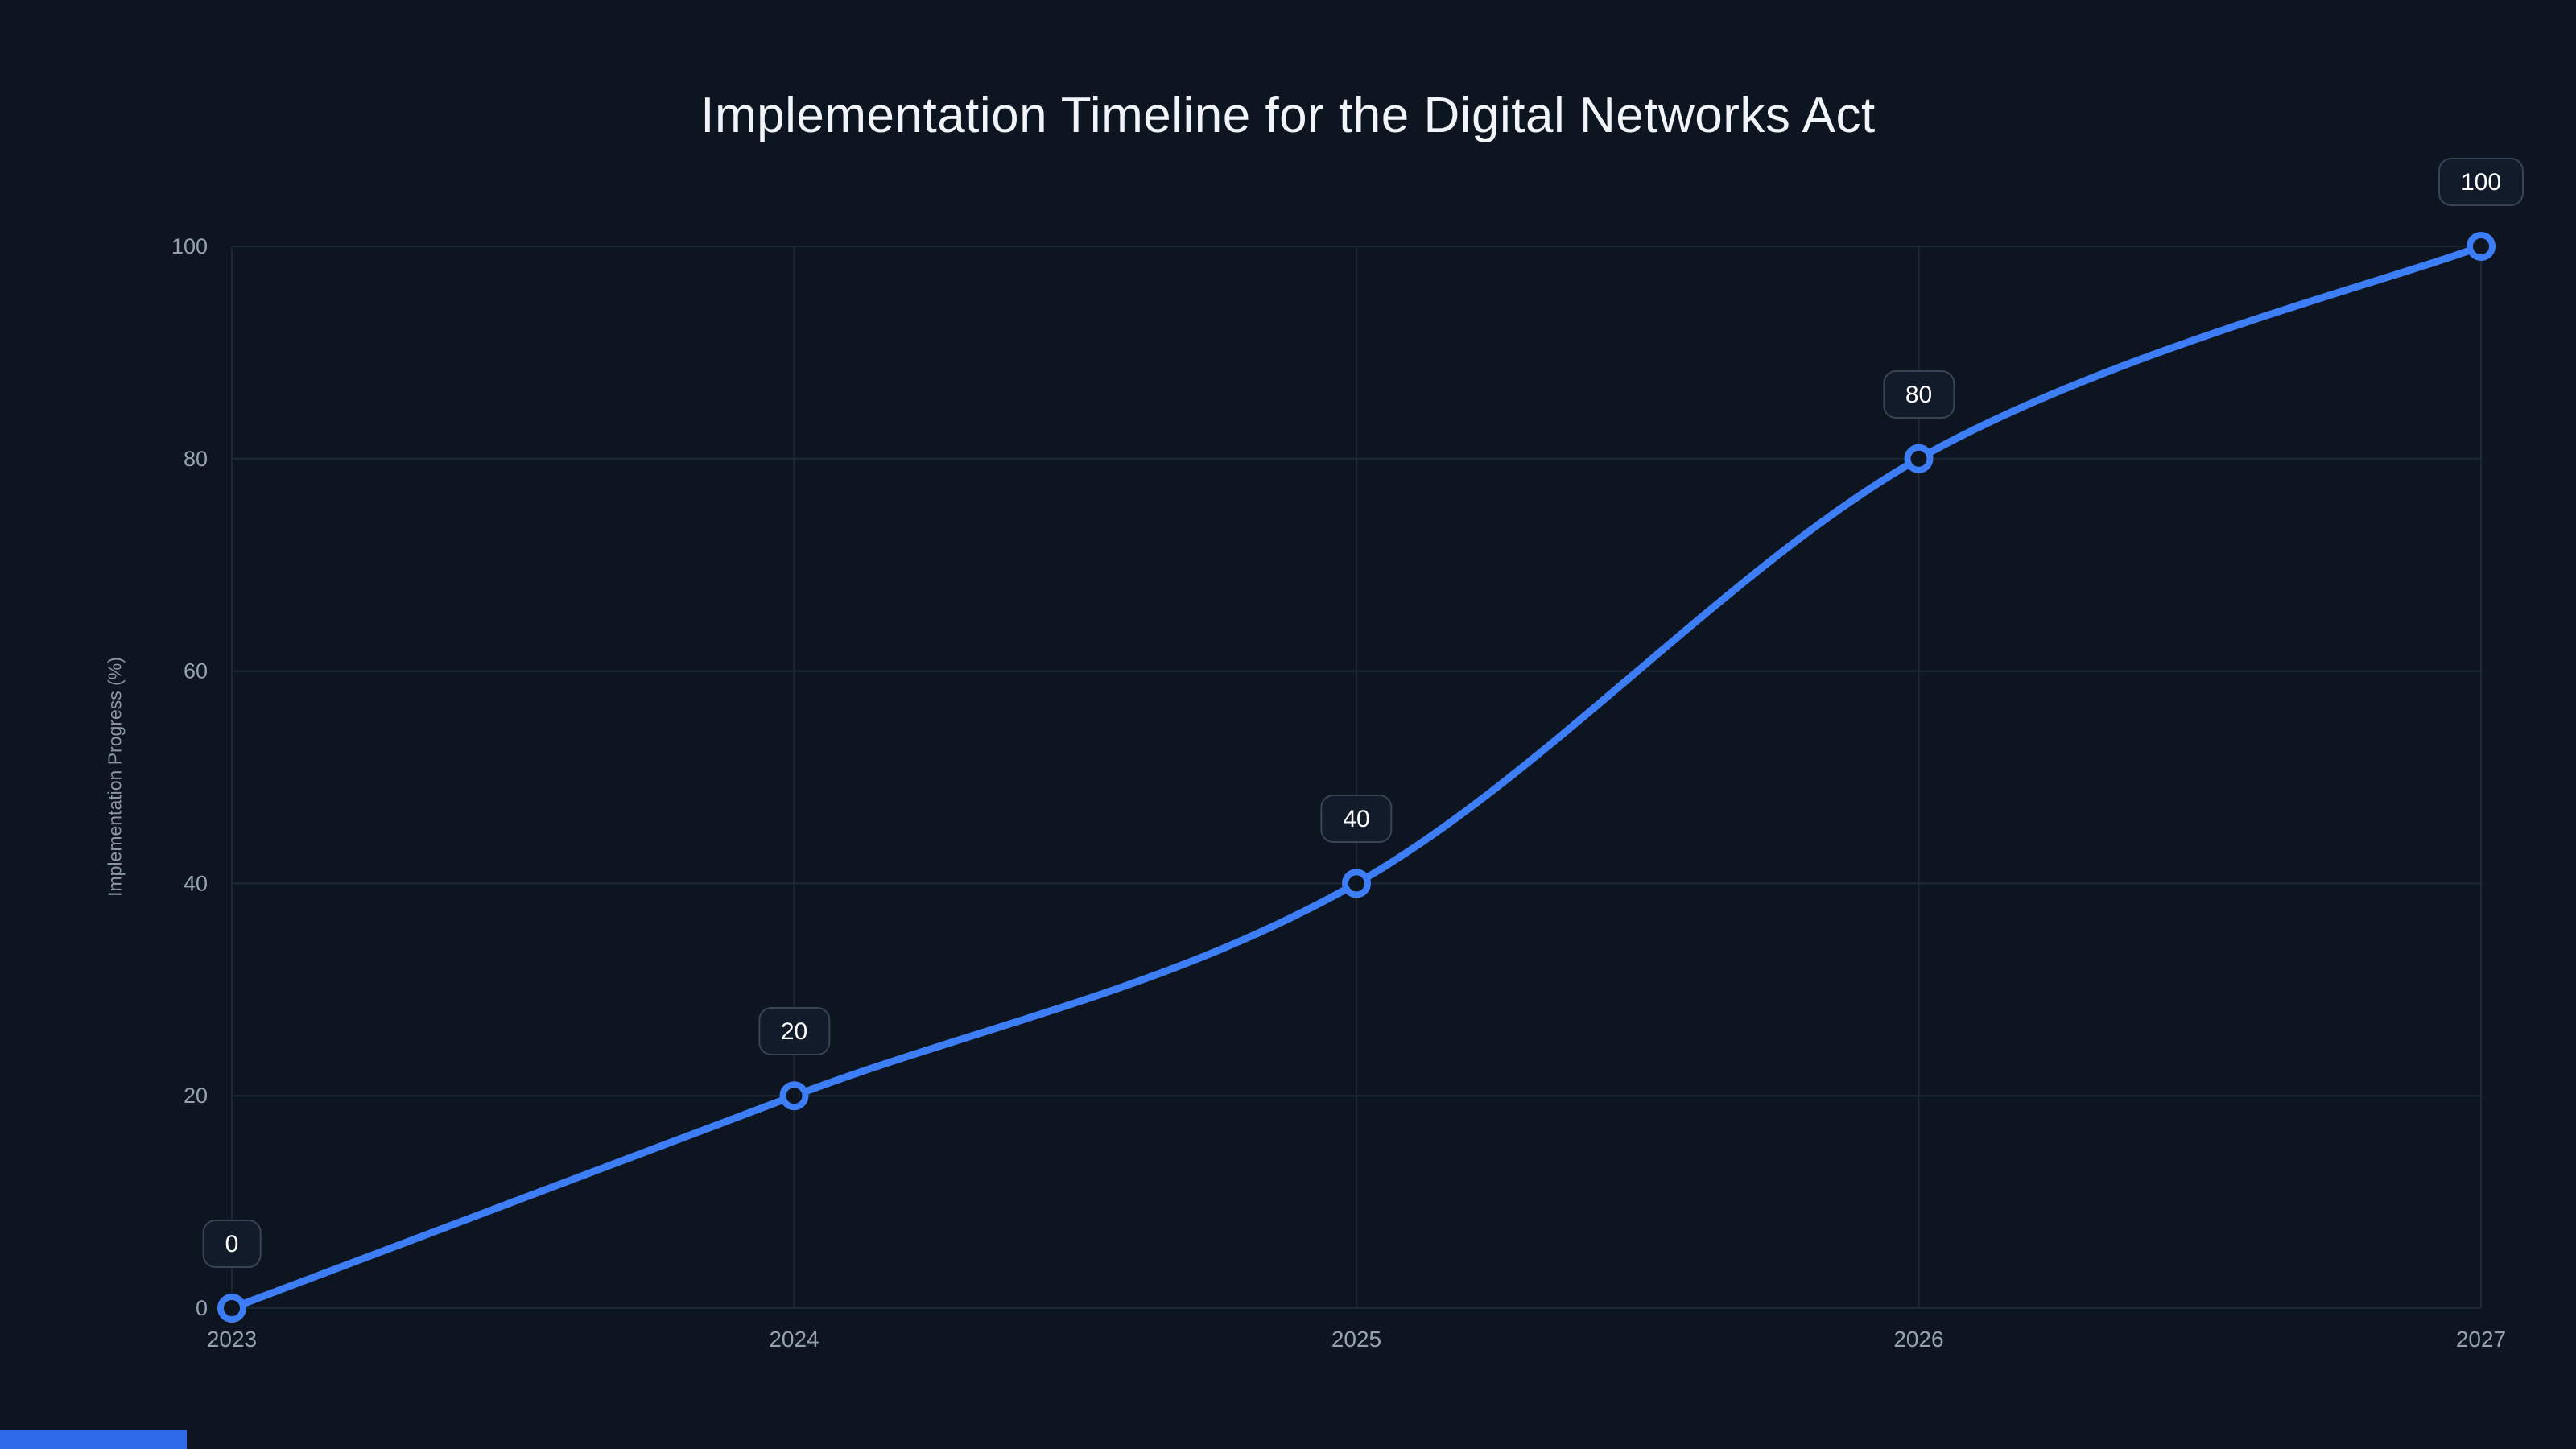 The height and width of the screenshot is (1449, 2576). What do you see at coordinates (196, 1096) in the screenshot?
I see `y-tick-label: 20` at bounding box center [196, 1096].